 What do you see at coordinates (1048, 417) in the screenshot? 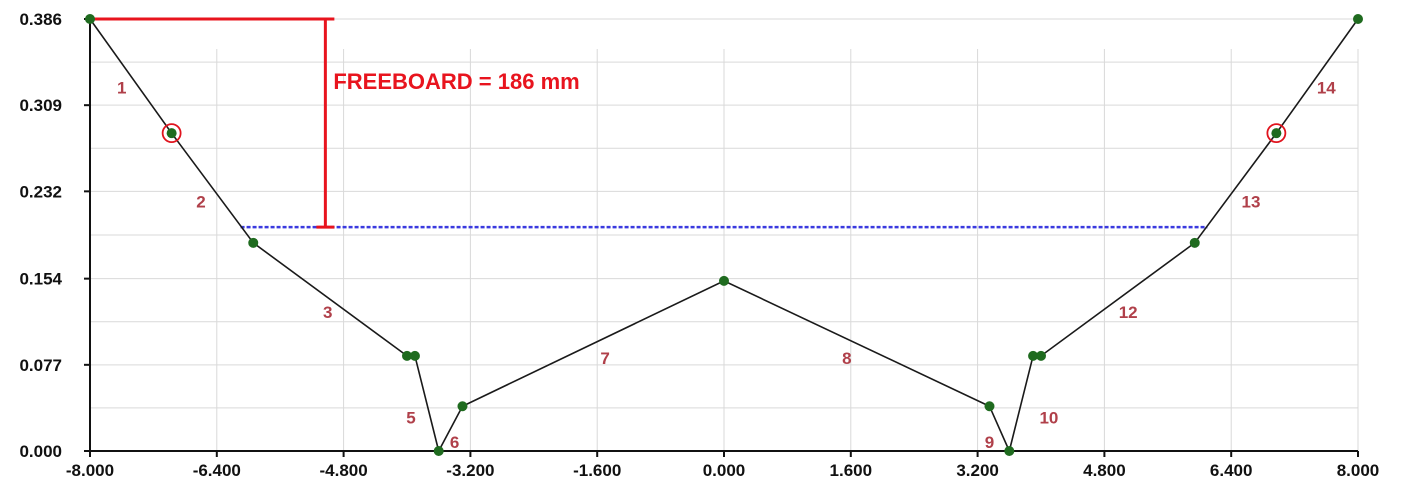
I see `segment-label: 10` at bounding box center [1048, 417].